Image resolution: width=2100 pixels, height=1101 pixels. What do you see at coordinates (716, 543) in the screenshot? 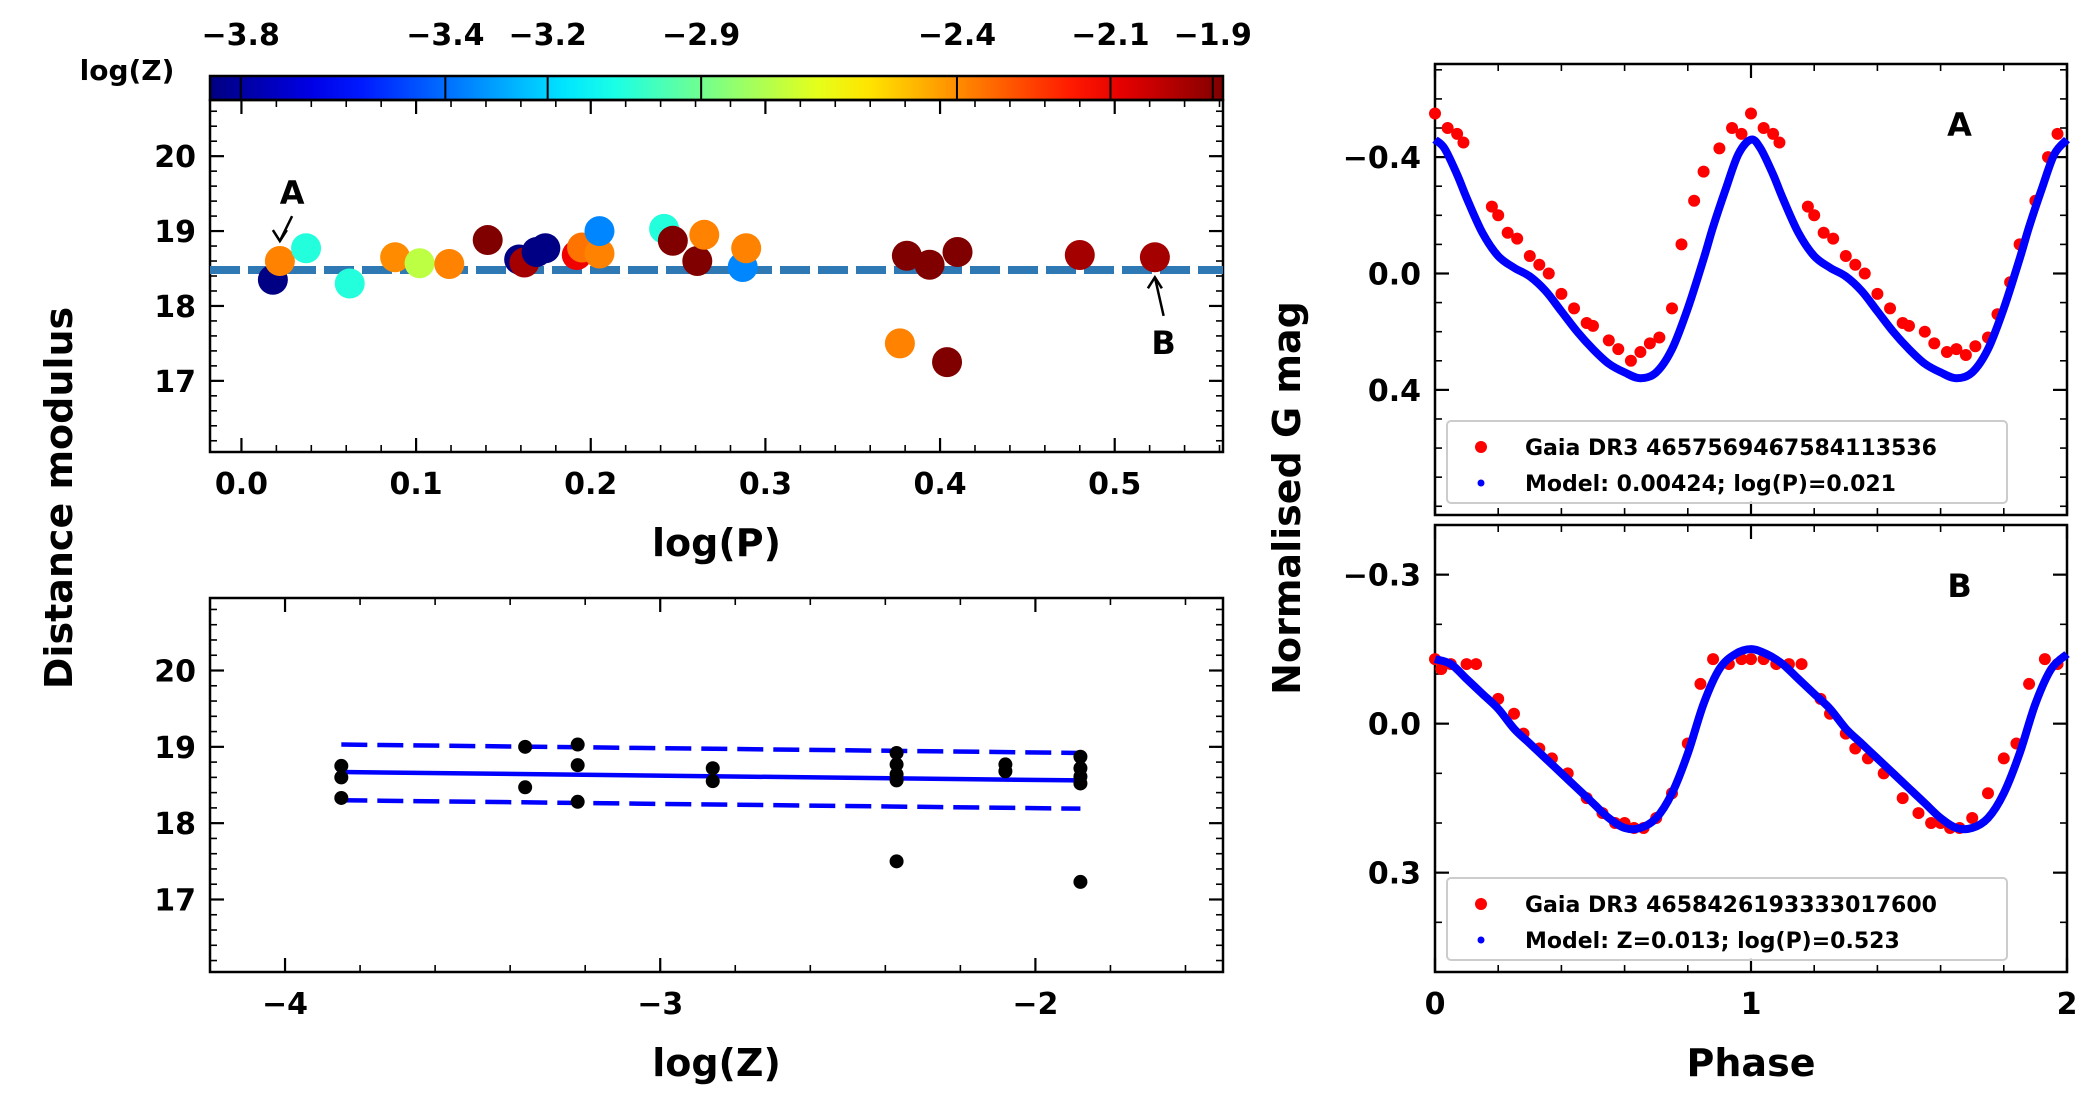
I see `logp-xlabel: log(P)` at bounding box center [716, 543].